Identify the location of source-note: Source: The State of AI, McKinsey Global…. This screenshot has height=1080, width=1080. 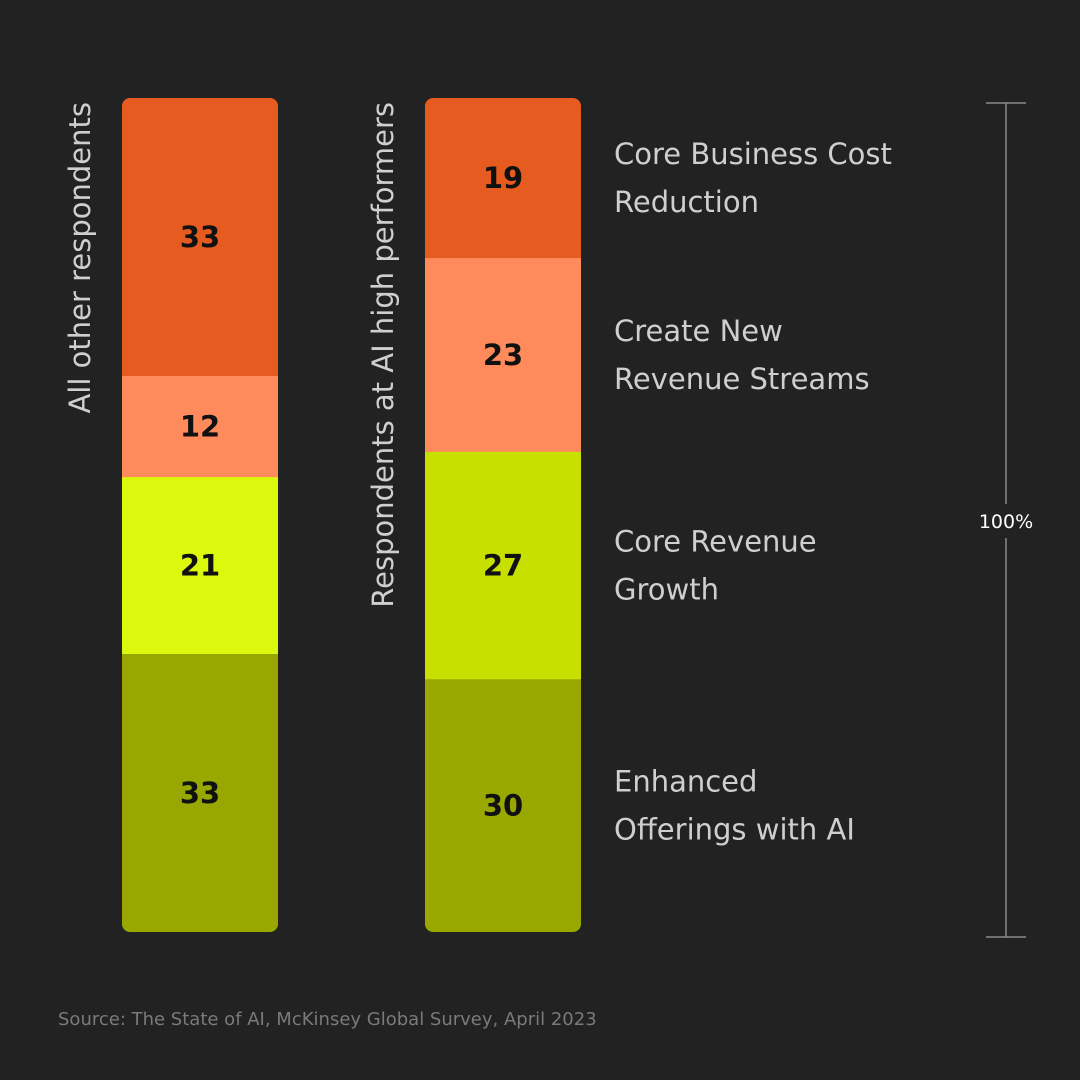
(327, 1019).